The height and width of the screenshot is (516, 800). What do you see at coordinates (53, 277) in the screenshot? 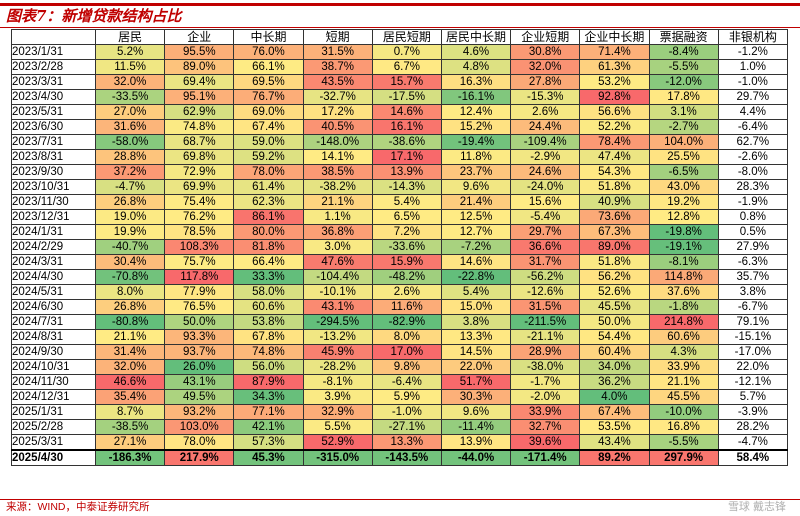
I see `row-date: 2024/4/30` at bounding box center [53, 277].